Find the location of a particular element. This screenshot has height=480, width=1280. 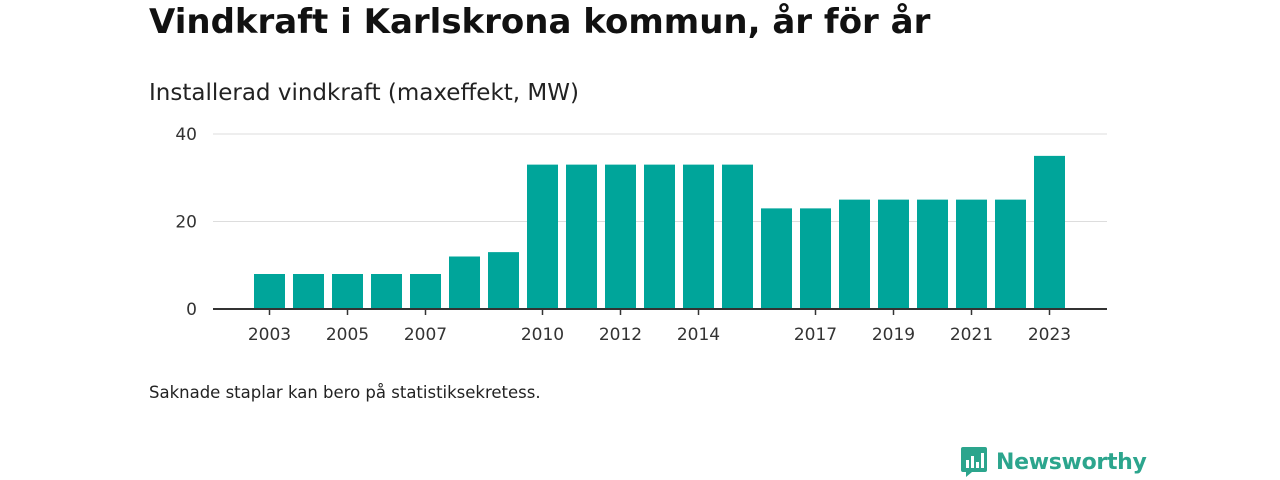

x-tick-label: 2007 is located at coordinates (425, 335).